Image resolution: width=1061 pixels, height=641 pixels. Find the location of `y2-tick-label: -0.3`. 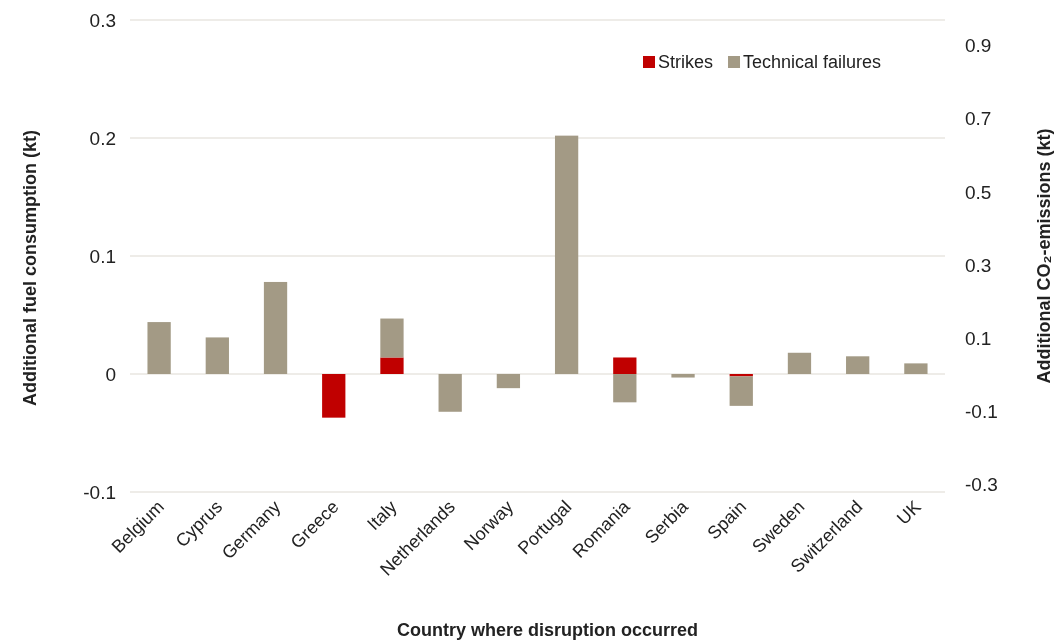

y2-tick-label: -0.3 is located at coordinates (981, 485).